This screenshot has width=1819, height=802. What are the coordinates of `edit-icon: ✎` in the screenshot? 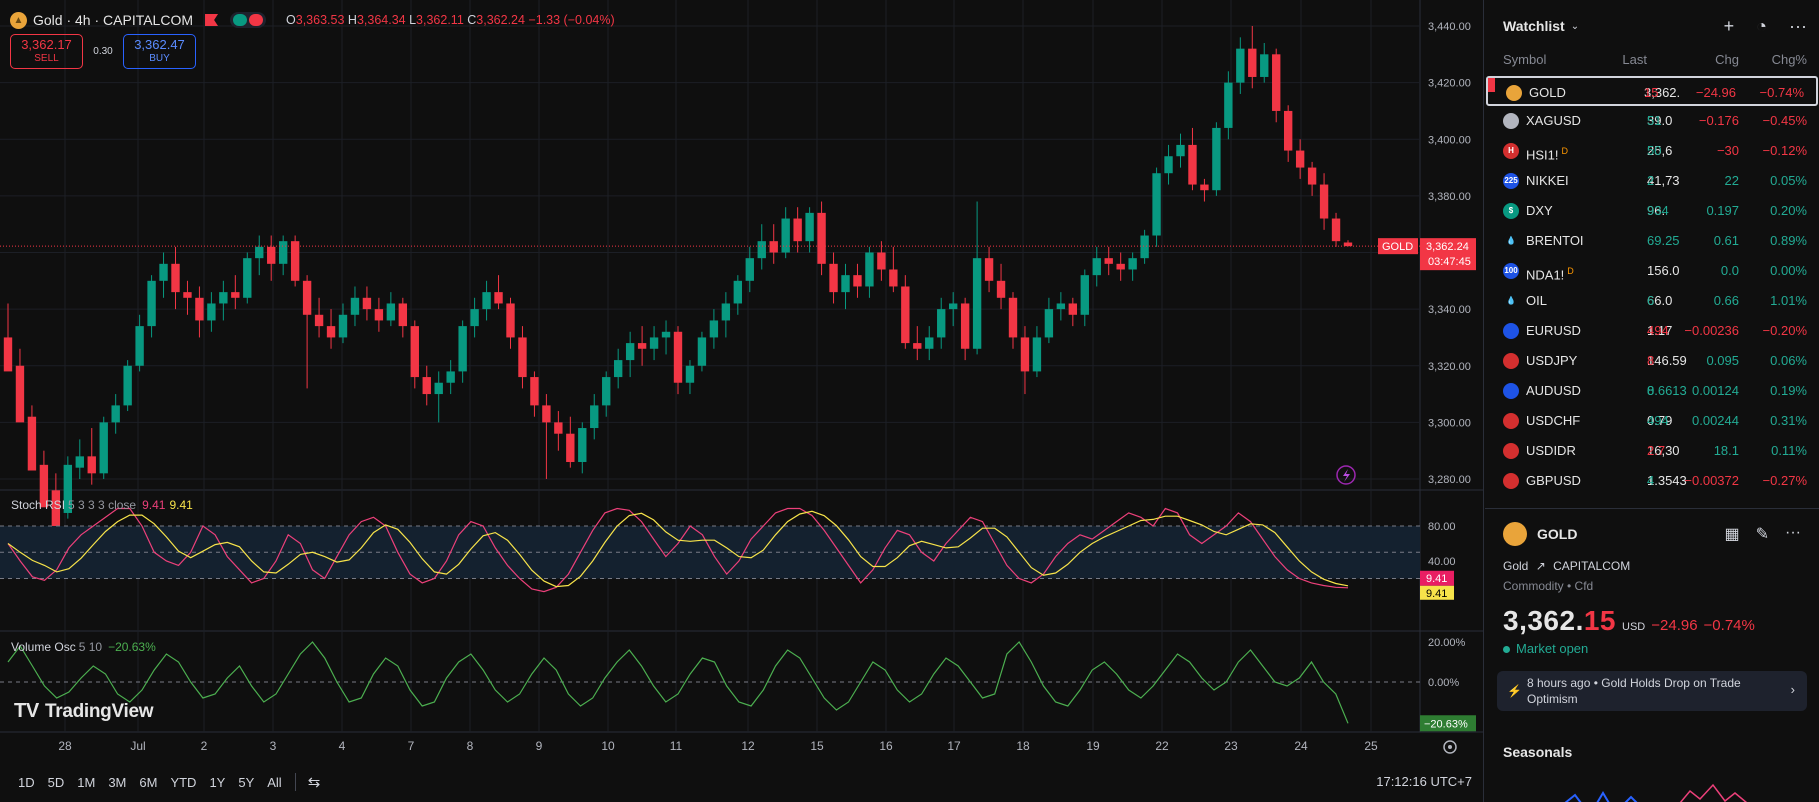 It's located at (1762, 534).